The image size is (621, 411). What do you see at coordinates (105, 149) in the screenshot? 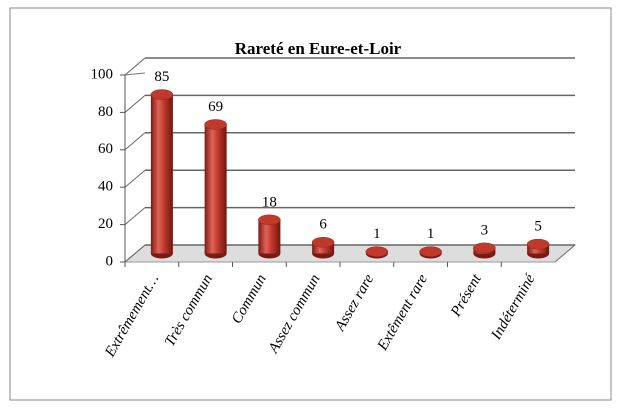
I see `y-tick-label: 60` at bounding box center [105, 149].